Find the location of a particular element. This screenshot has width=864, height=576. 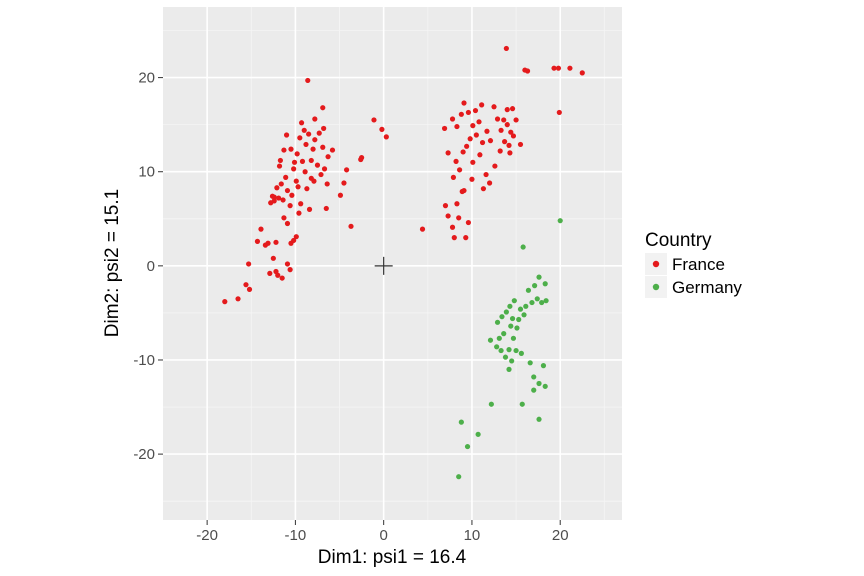

x-axis-title: Dim1: psi1 = 16.4 is located at coordinates (392, 557).